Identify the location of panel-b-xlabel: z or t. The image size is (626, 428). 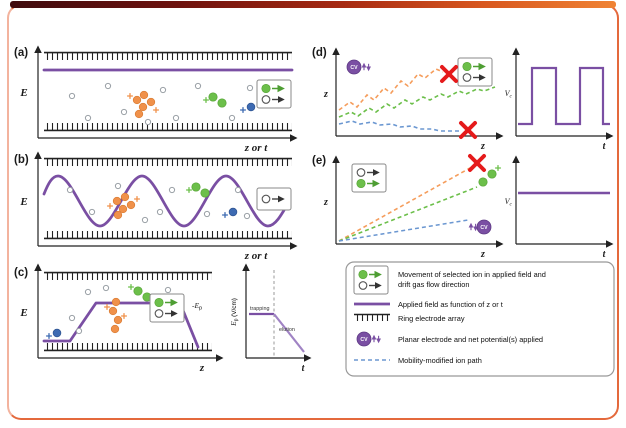
(256, 256).